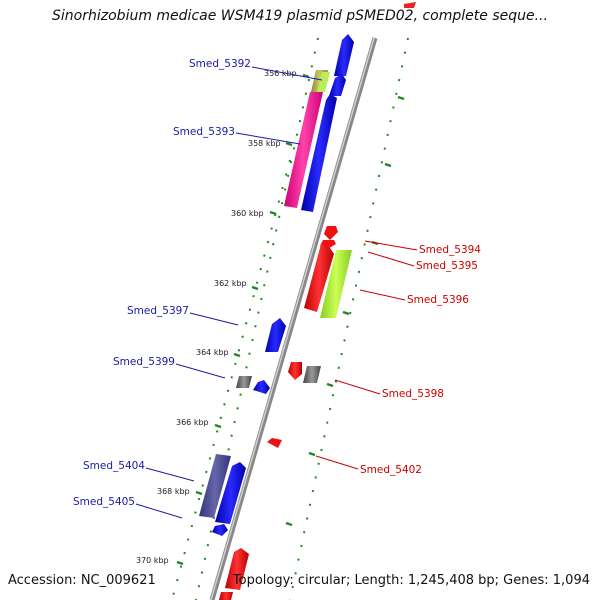 This screenshot has width=600, height=600. What do you see at coordinates (280, 73) in the screenshot?
I see `tick-label: 356 kbp` at bounding box center [280, 73].